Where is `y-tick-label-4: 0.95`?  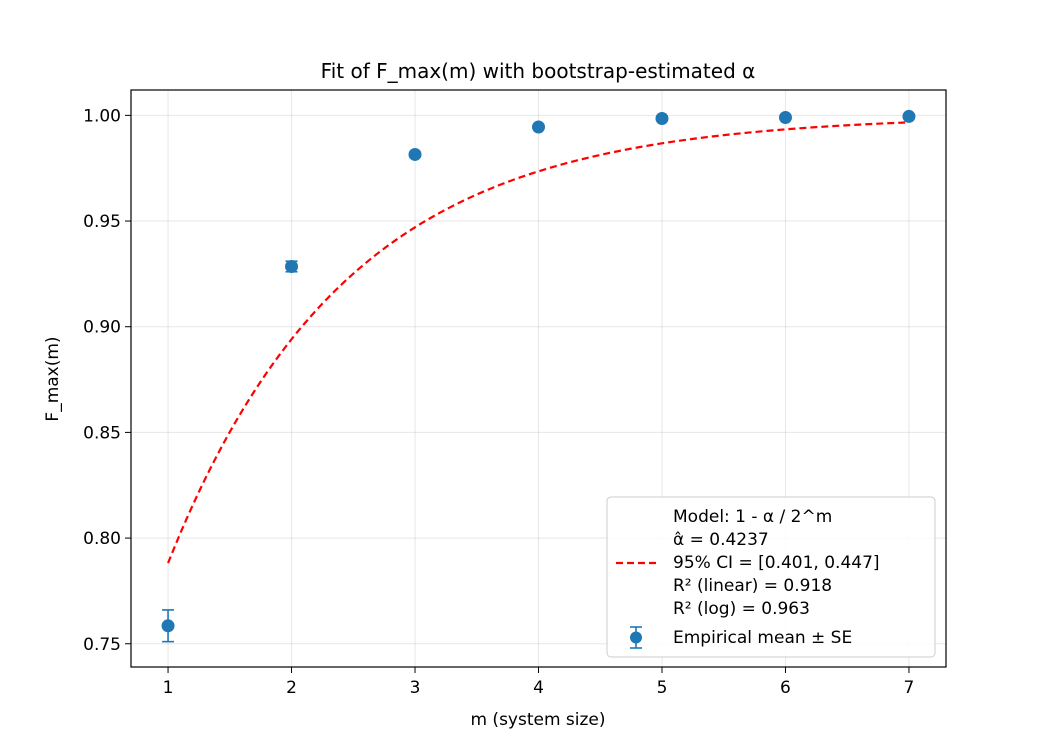 y-tick-label-4: 0.95 is located at coordinates (102, 222).